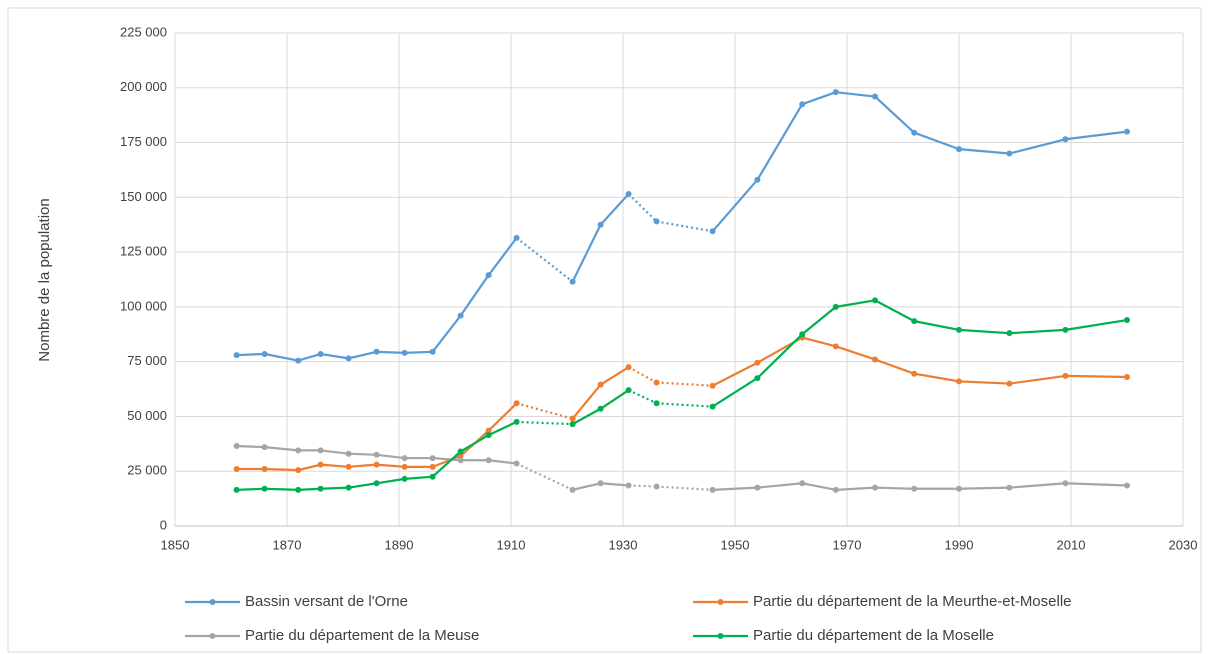 The image size is (1209, 654). Describe the element at coordinates (175, 544) in the screenshot. I see `x-tick-label: 1850` at that location.